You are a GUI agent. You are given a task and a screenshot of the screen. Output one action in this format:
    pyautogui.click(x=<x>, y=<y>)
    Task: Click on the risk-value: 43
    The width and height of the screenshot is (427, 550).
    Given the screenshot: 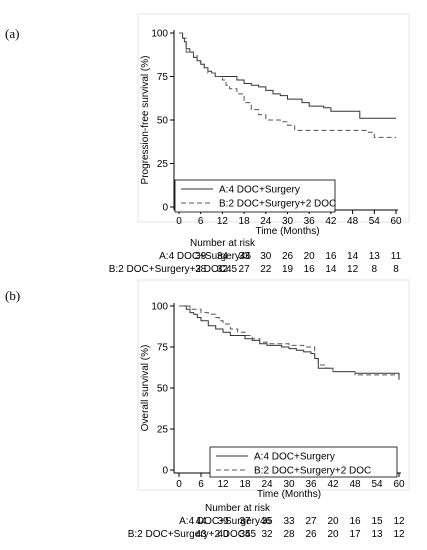 What is the action you would take?
    pyautogui.click(x=201, y=534)
    